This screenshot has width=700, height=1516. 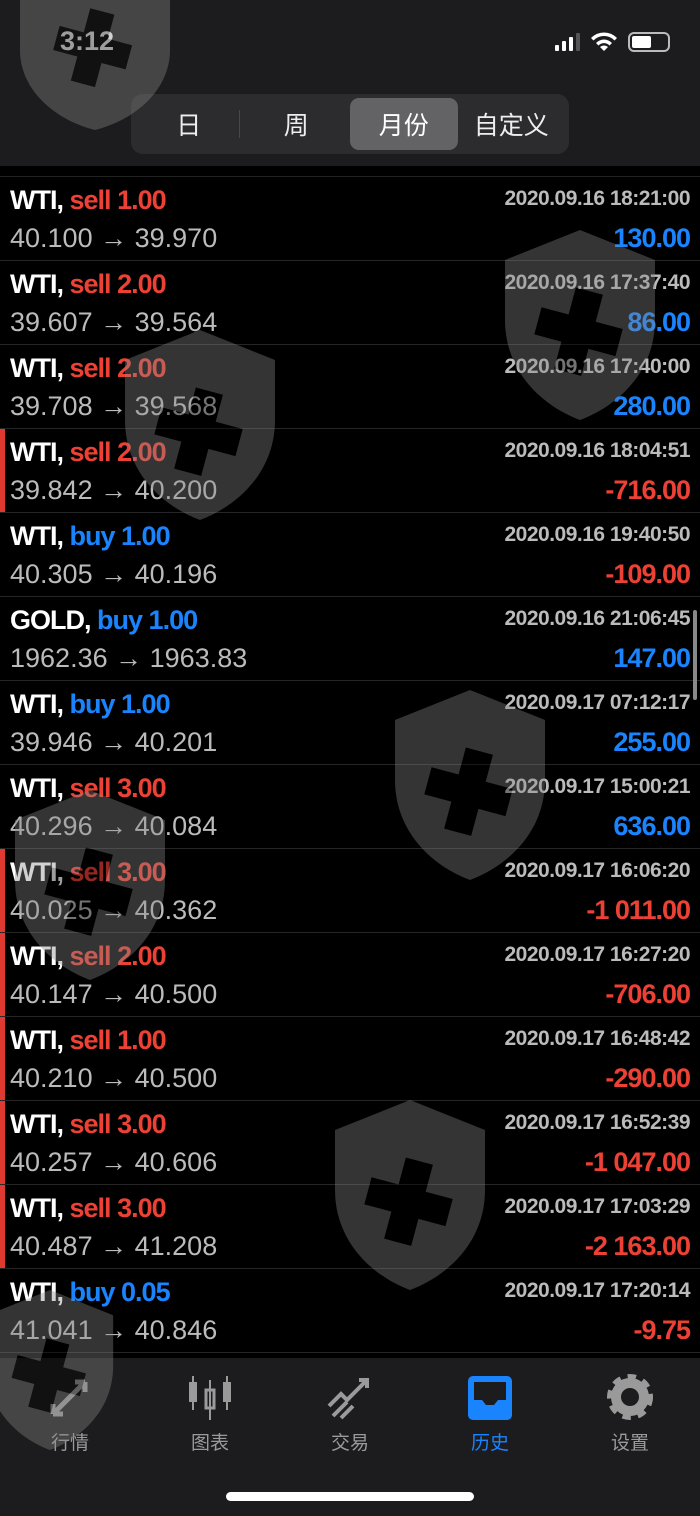 I want to click on tab-label: 设置, so click(x=629, y=1443).